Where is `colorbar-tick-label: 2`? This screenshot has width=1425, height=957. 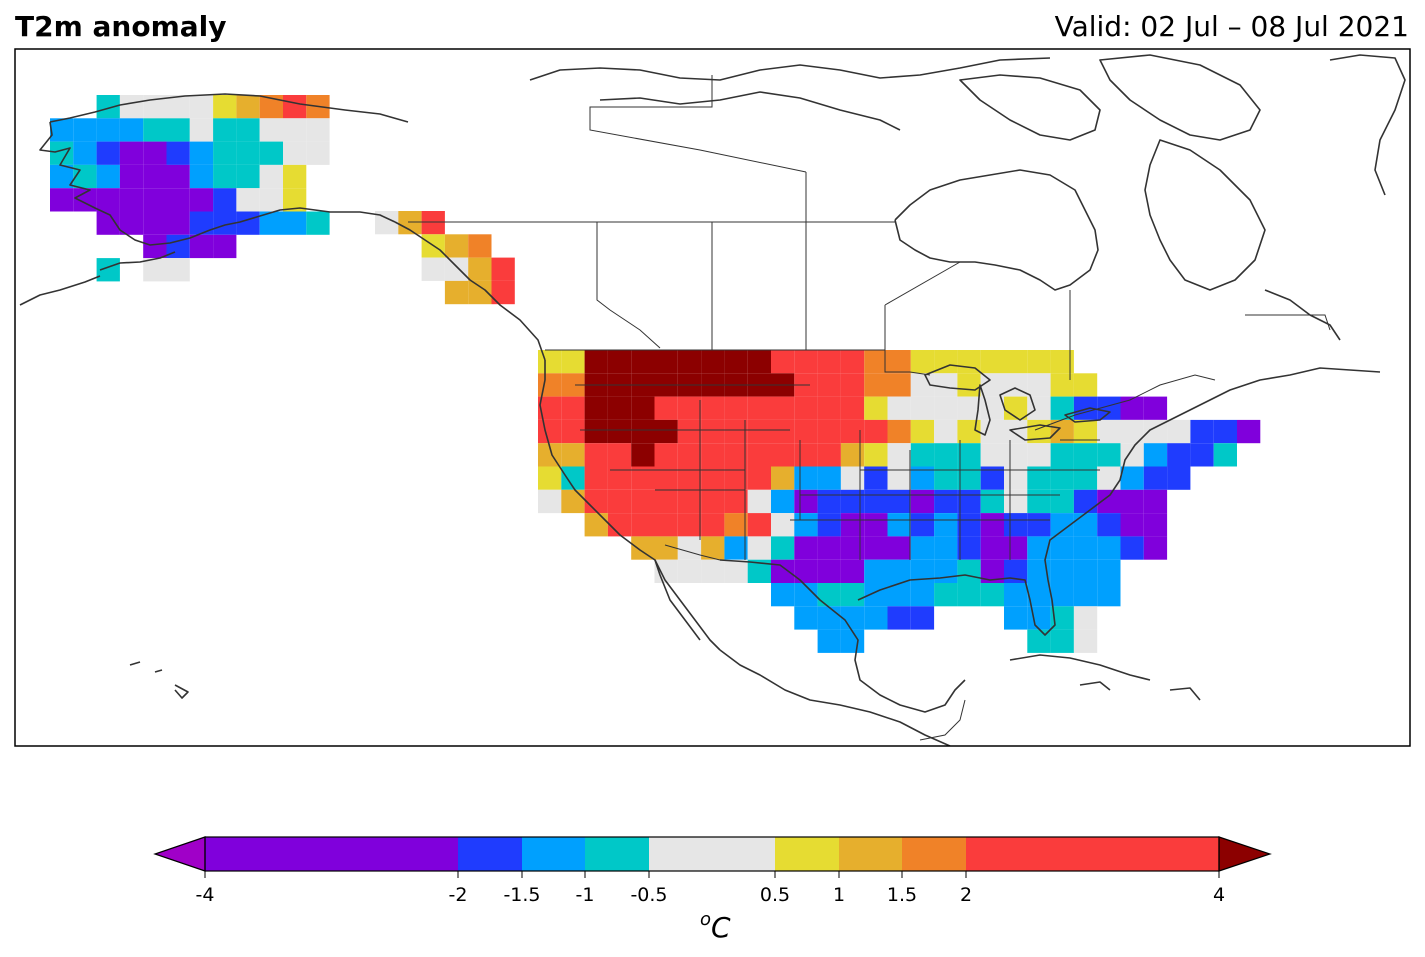
colorbar-tick-label: 2 is located at coordinates (966, 895).